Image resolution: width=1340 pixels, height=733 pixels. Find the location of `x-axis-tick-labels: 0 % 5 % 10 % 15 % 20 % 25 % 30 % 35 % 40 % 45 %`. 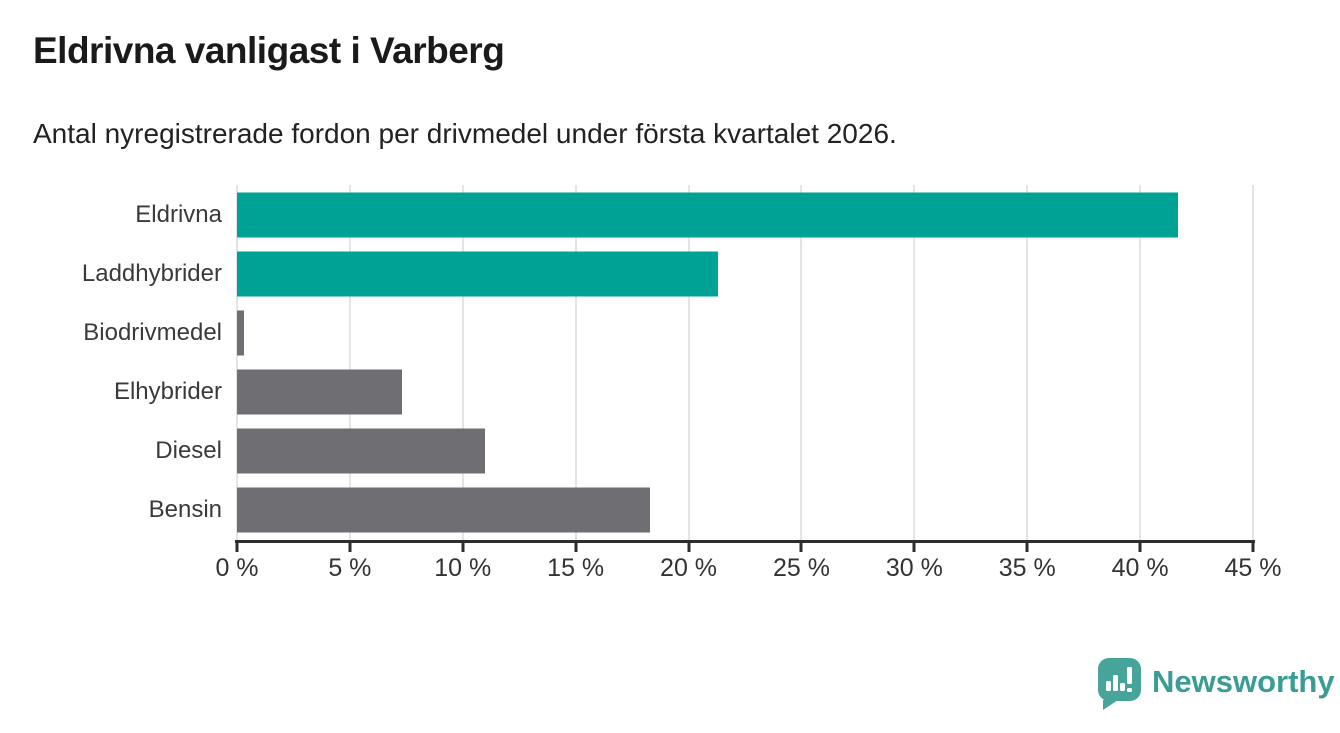

x-axis-tick-labels: 0 % 5 % 10 % 15 % 20 % 25 % 30 % 35 % 40 % 45 % is located at coordinates (670, 571).